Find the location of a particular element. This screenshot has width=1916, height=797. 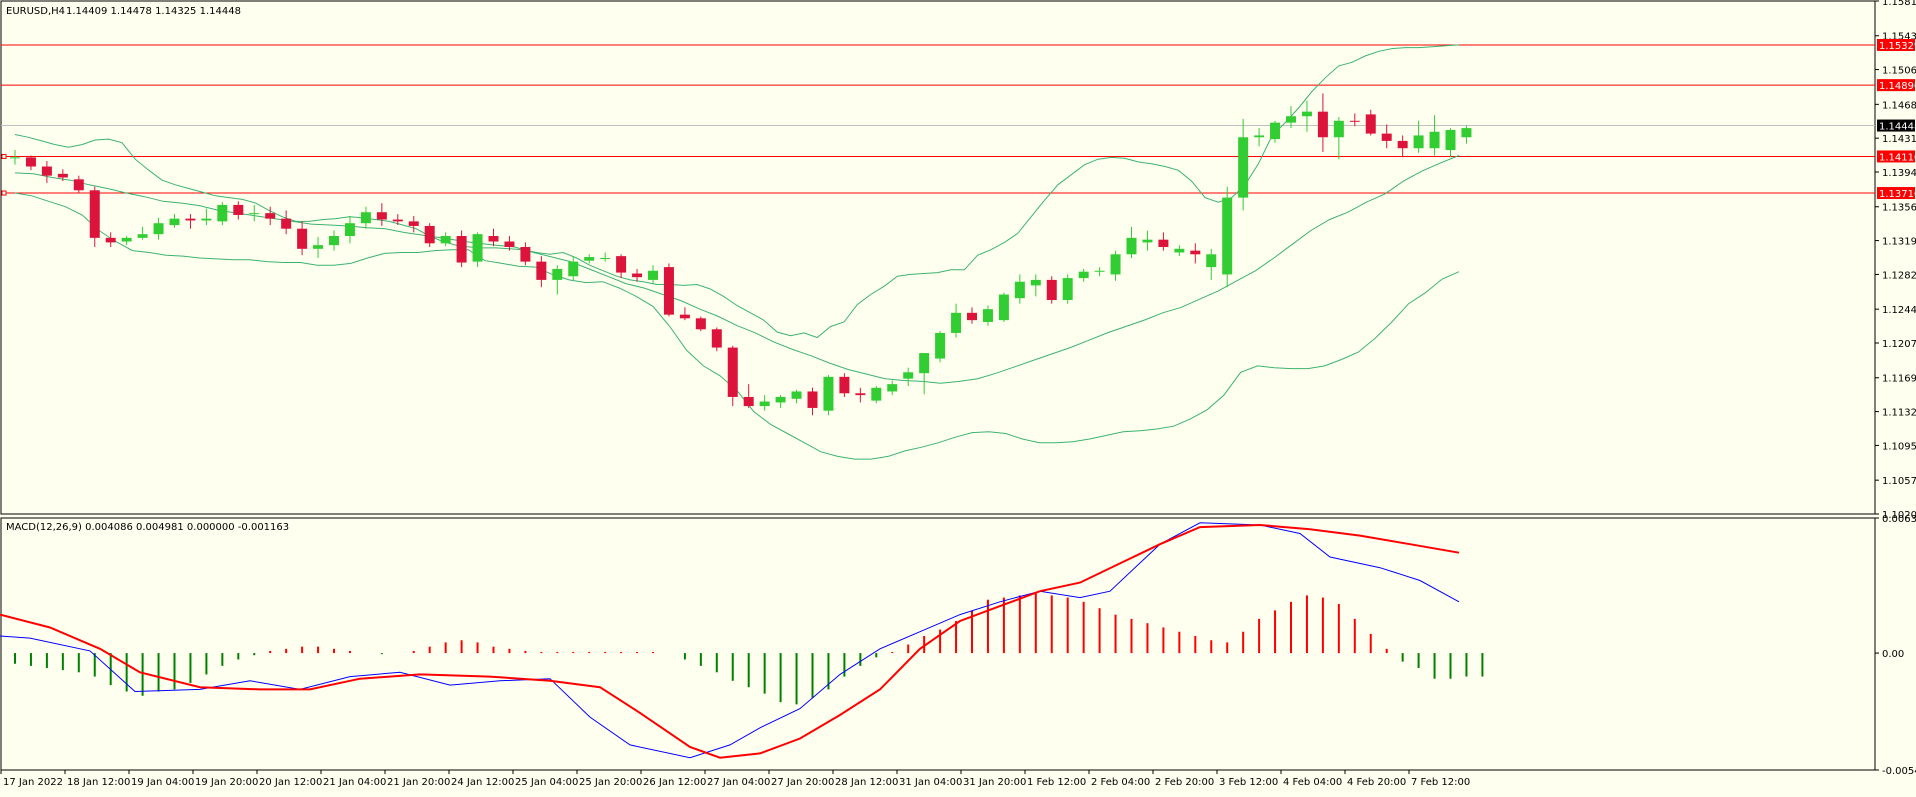

time-axis-label: 4 Feb 20:00 is located at coordinates (1376, 782).